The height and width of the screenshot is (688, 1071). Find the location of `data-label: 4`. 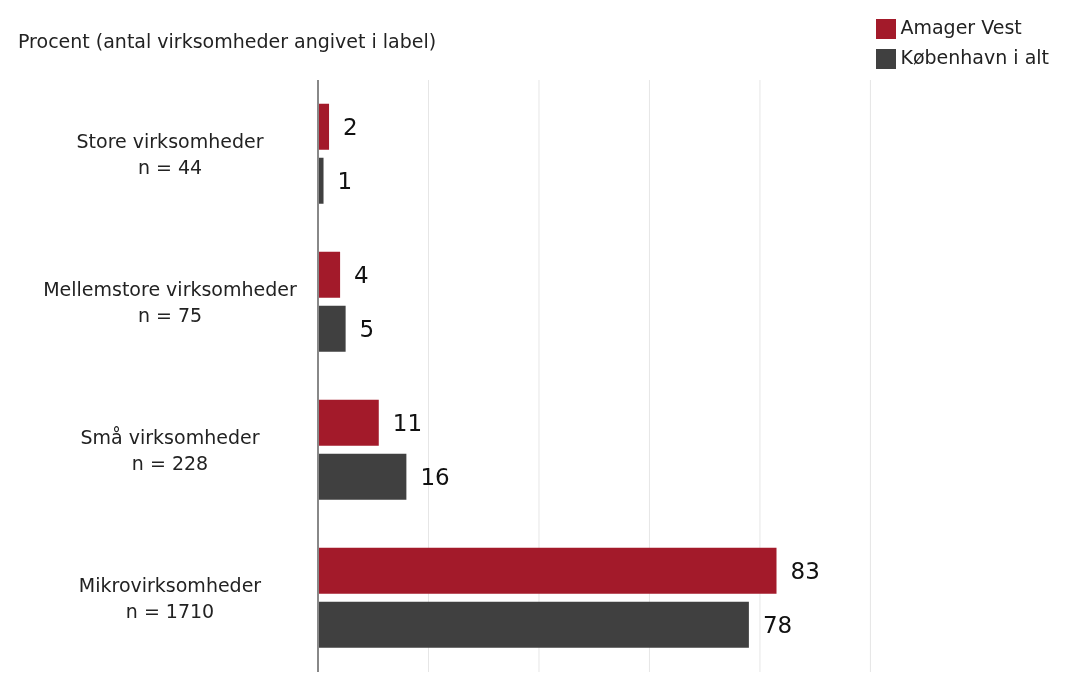

data-label: 4 is located at coordinates (361, 274).